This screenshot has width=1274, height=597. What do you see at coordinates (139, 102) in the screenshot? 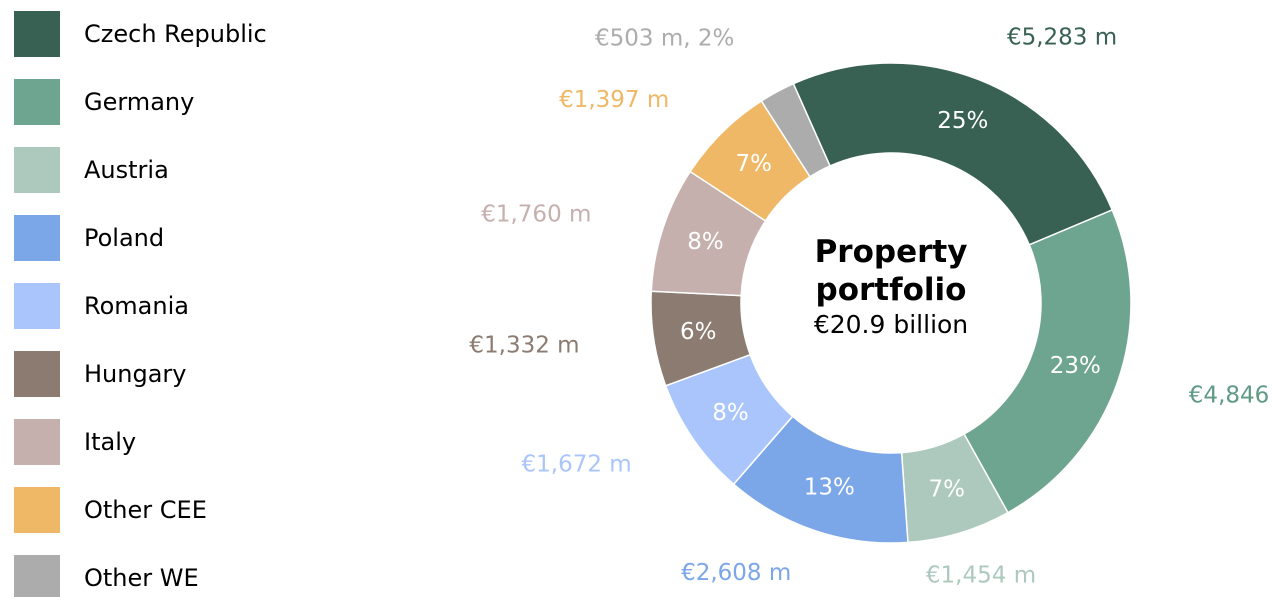
I see `legend-label: Germany` at bounding box center [139, 102].